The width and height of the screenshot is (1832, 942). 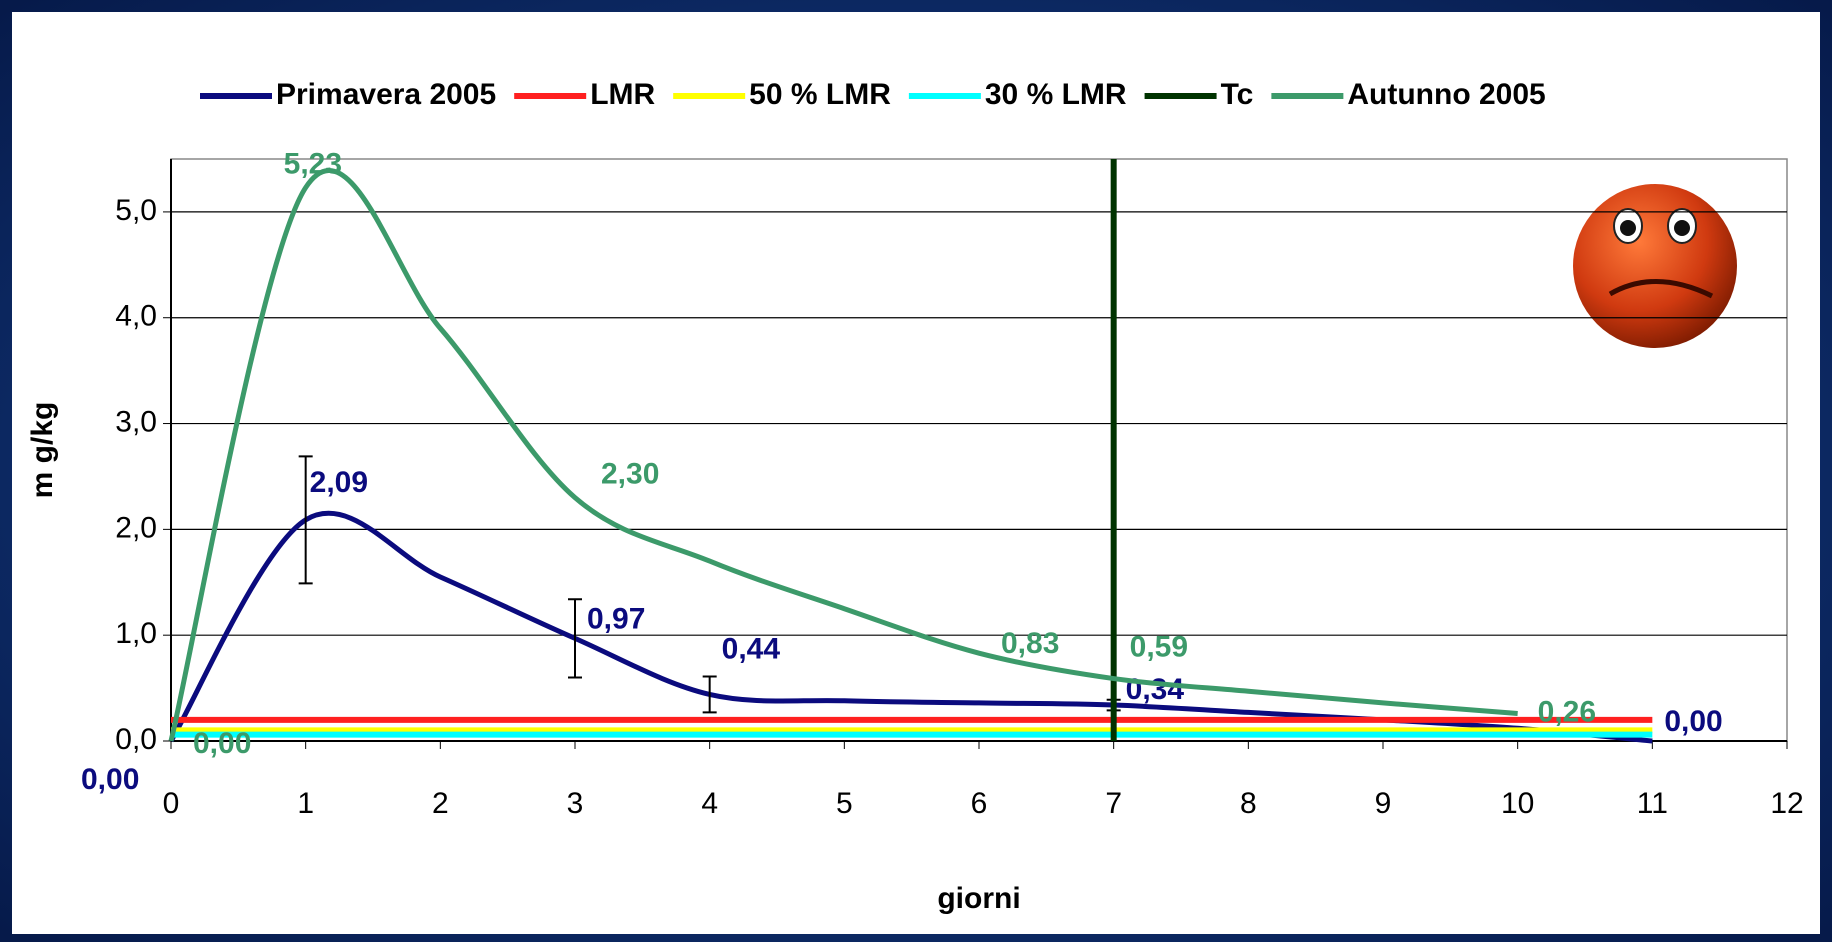 What do you see at coordinates (1446, 94) in the screenshot?
I see `legend-label: Autunno 2005` at bounding box center [1446, 94].